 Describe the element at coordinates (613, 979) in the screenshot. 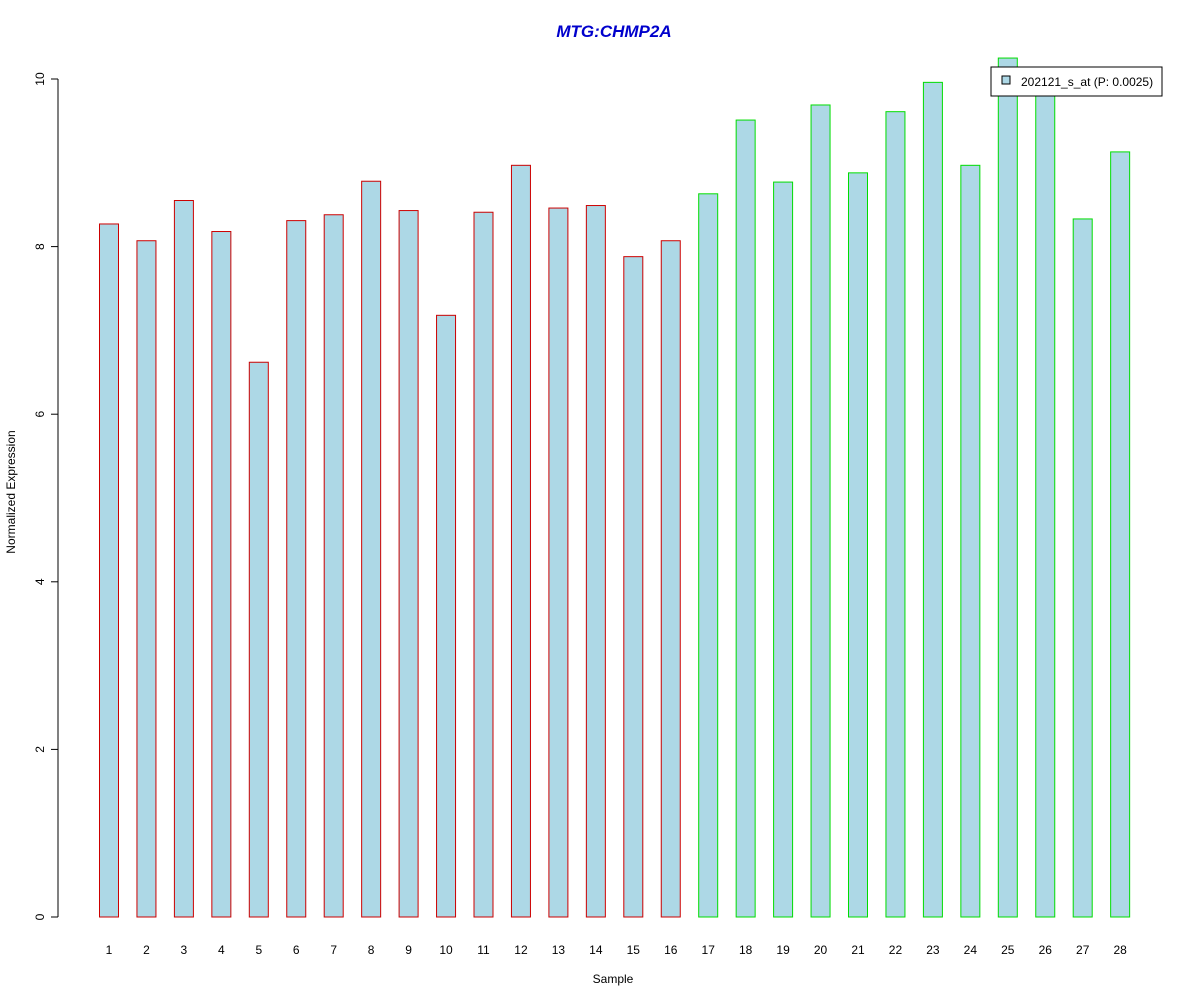

I see `x-axis-title: Sample` at that location.